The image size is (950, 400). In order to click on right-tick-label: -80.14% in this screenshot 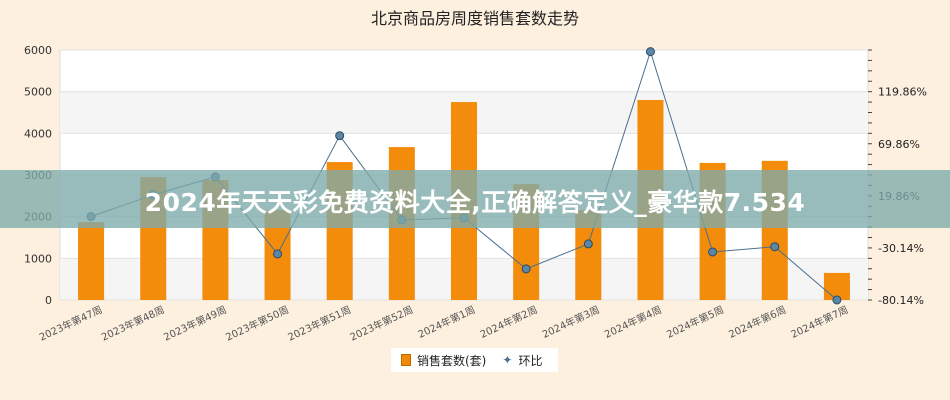, I will do `click(901, 300)`.